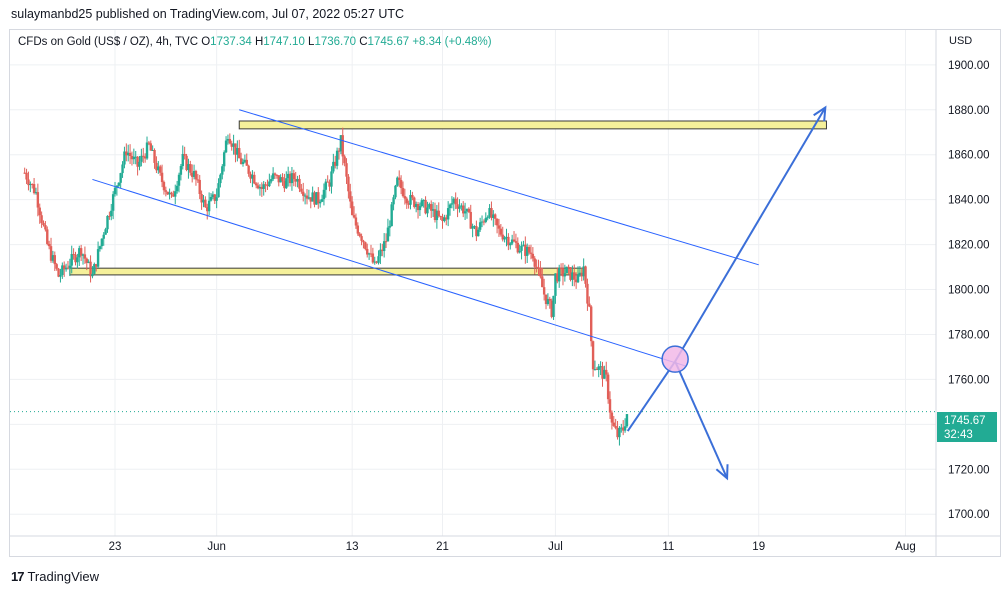 This screenshot has height=594, width=1006. I want to click on x-tick-label: 21, so click(442, 547).